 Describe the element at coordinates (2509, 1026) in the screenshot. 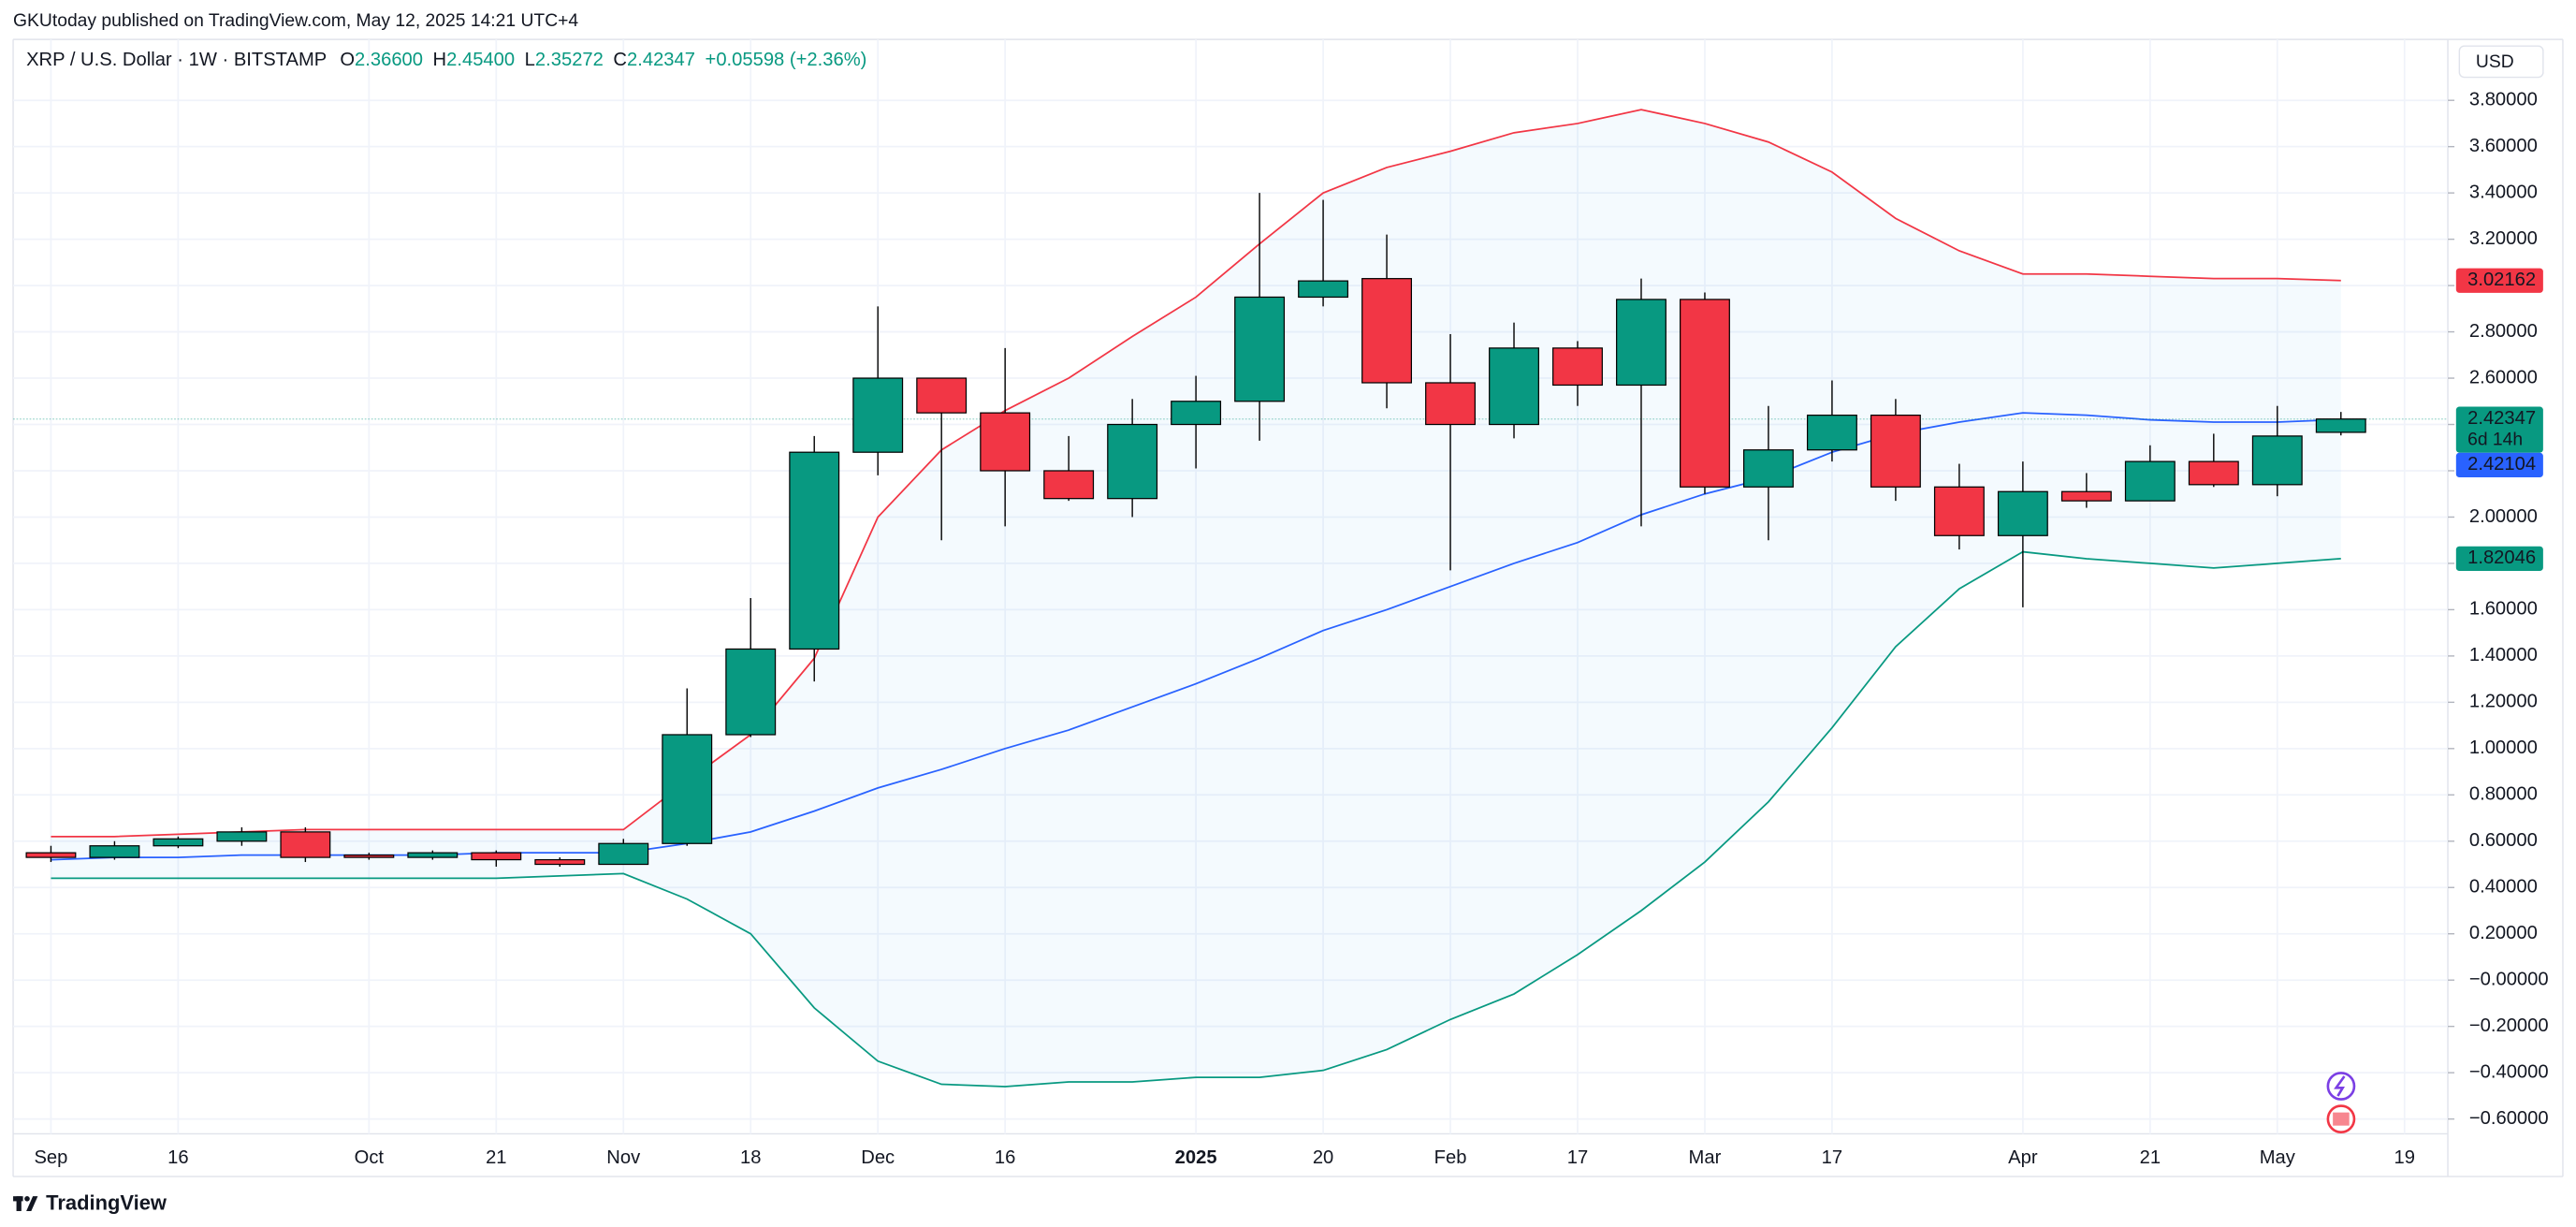

I see `y-tick-label: −0.20000` at that location.